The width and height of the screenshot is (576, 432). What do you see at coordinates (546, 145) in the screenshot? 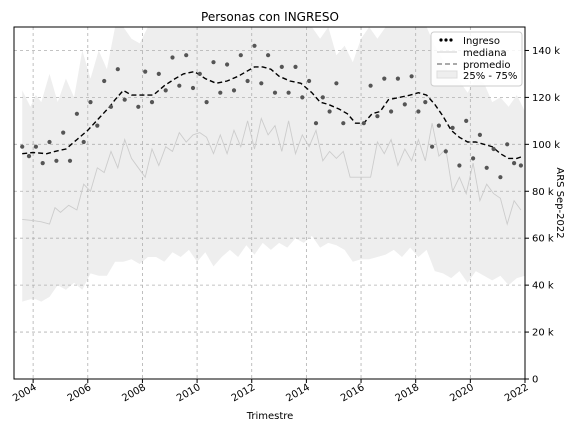
I see `y-tick-label: 100 k` at bounding box center [546, 145].